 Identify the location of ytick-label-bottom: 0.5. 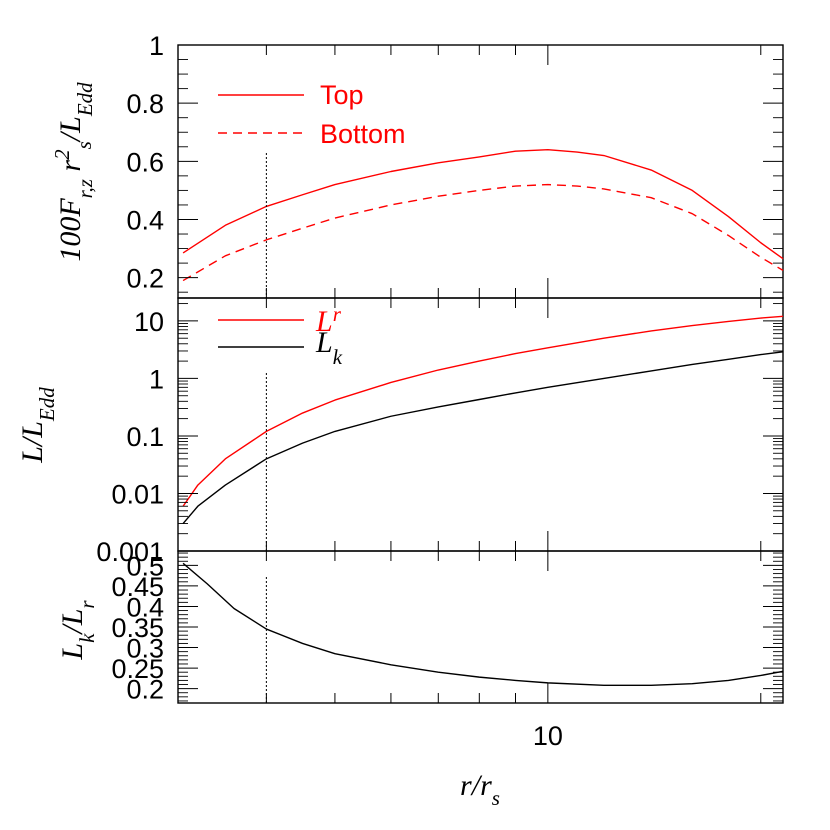
(145, 566).